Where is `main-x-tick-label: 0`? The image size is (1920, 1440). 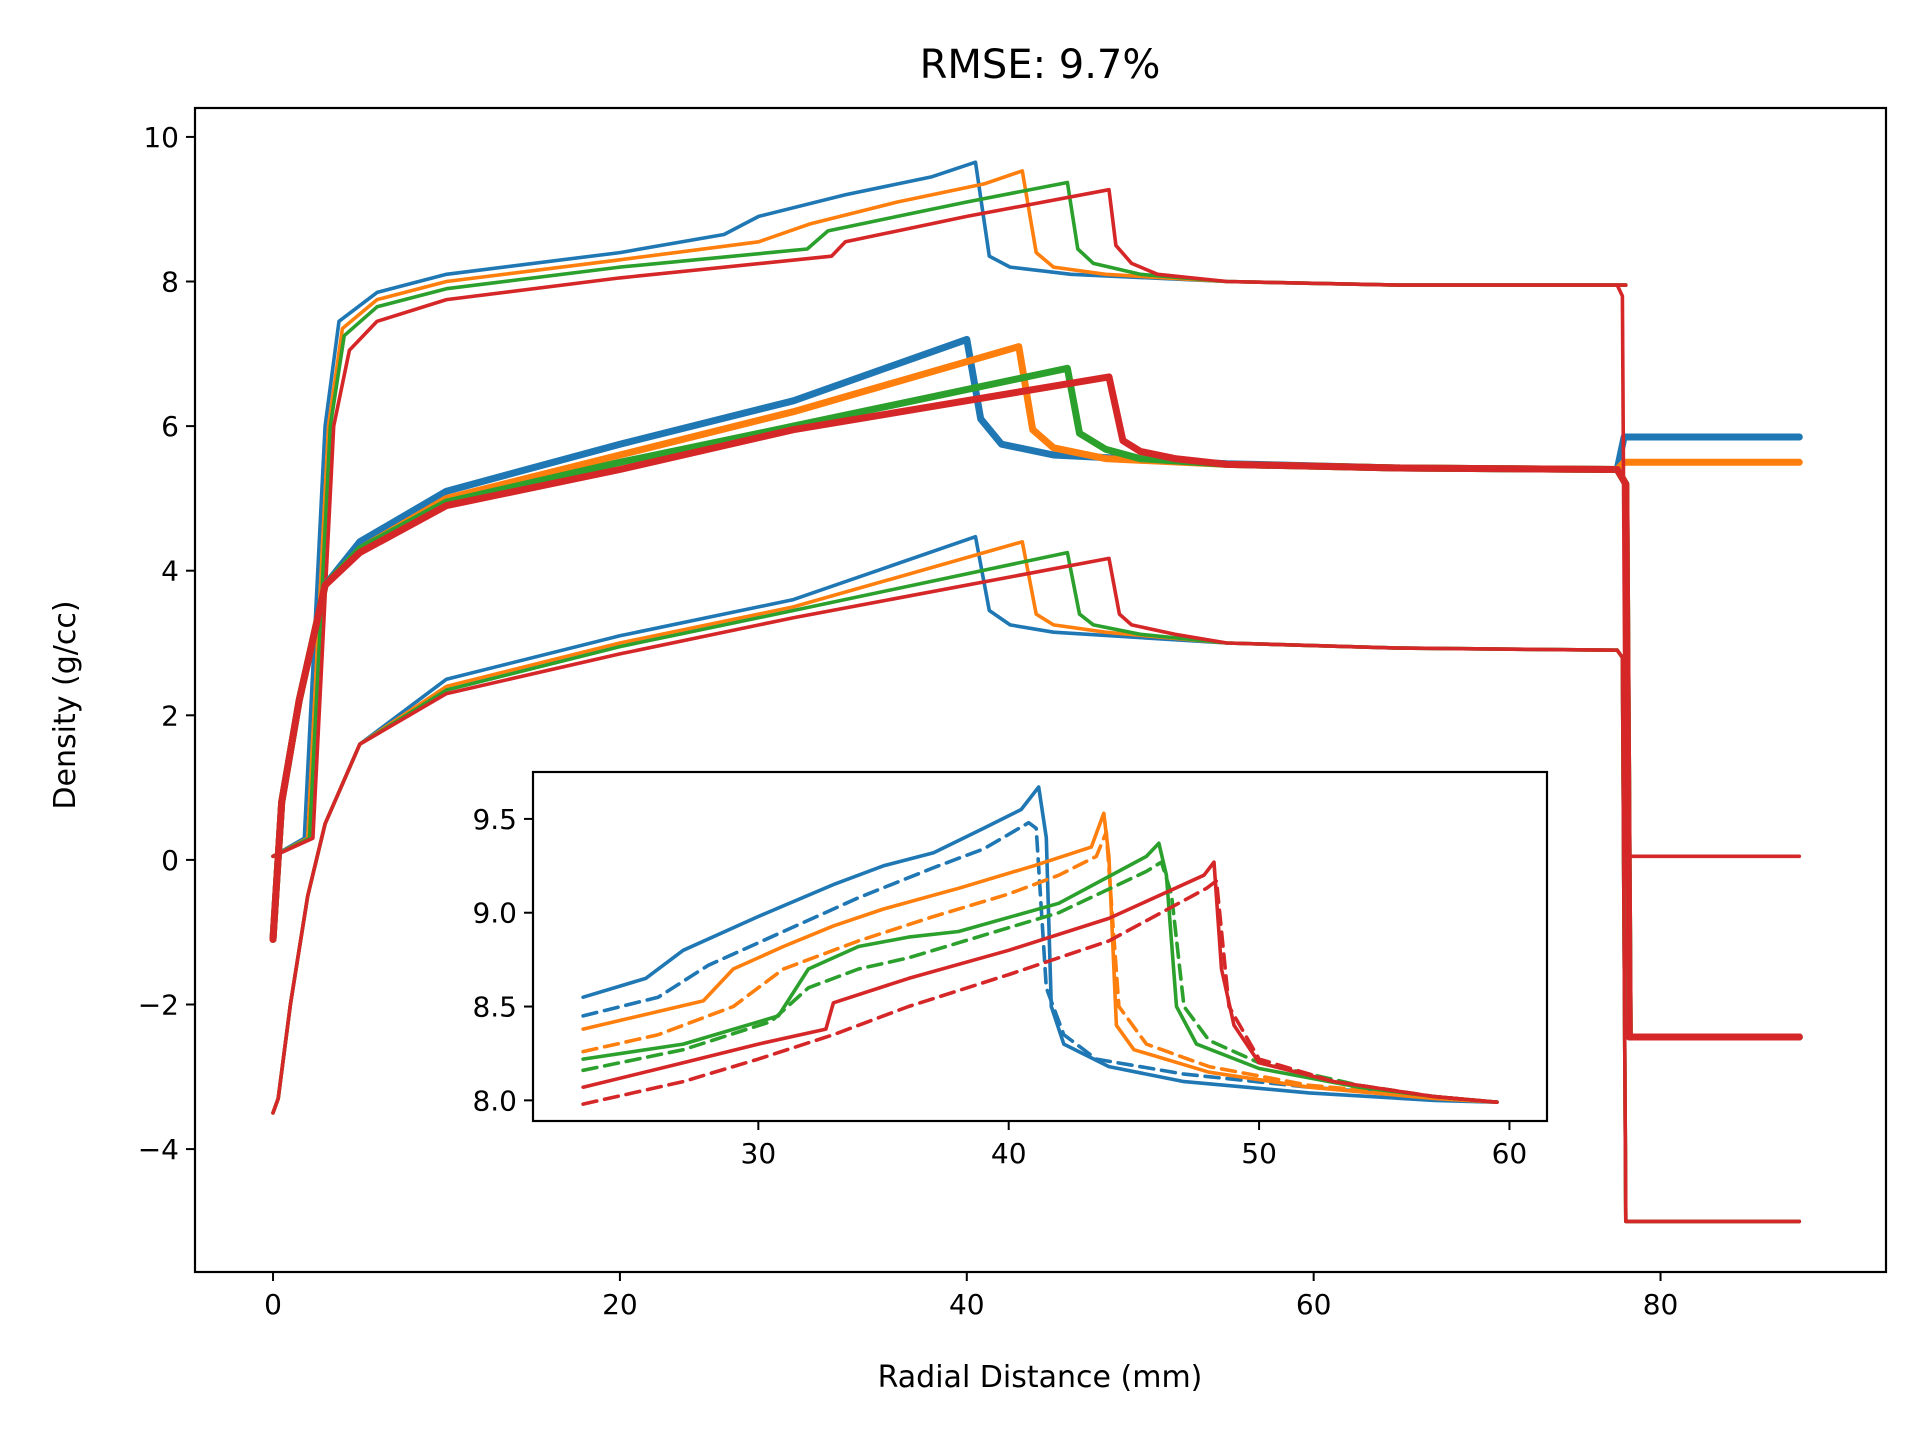
main-x-tick-label: 0 is located at coordinates (273, 1304).